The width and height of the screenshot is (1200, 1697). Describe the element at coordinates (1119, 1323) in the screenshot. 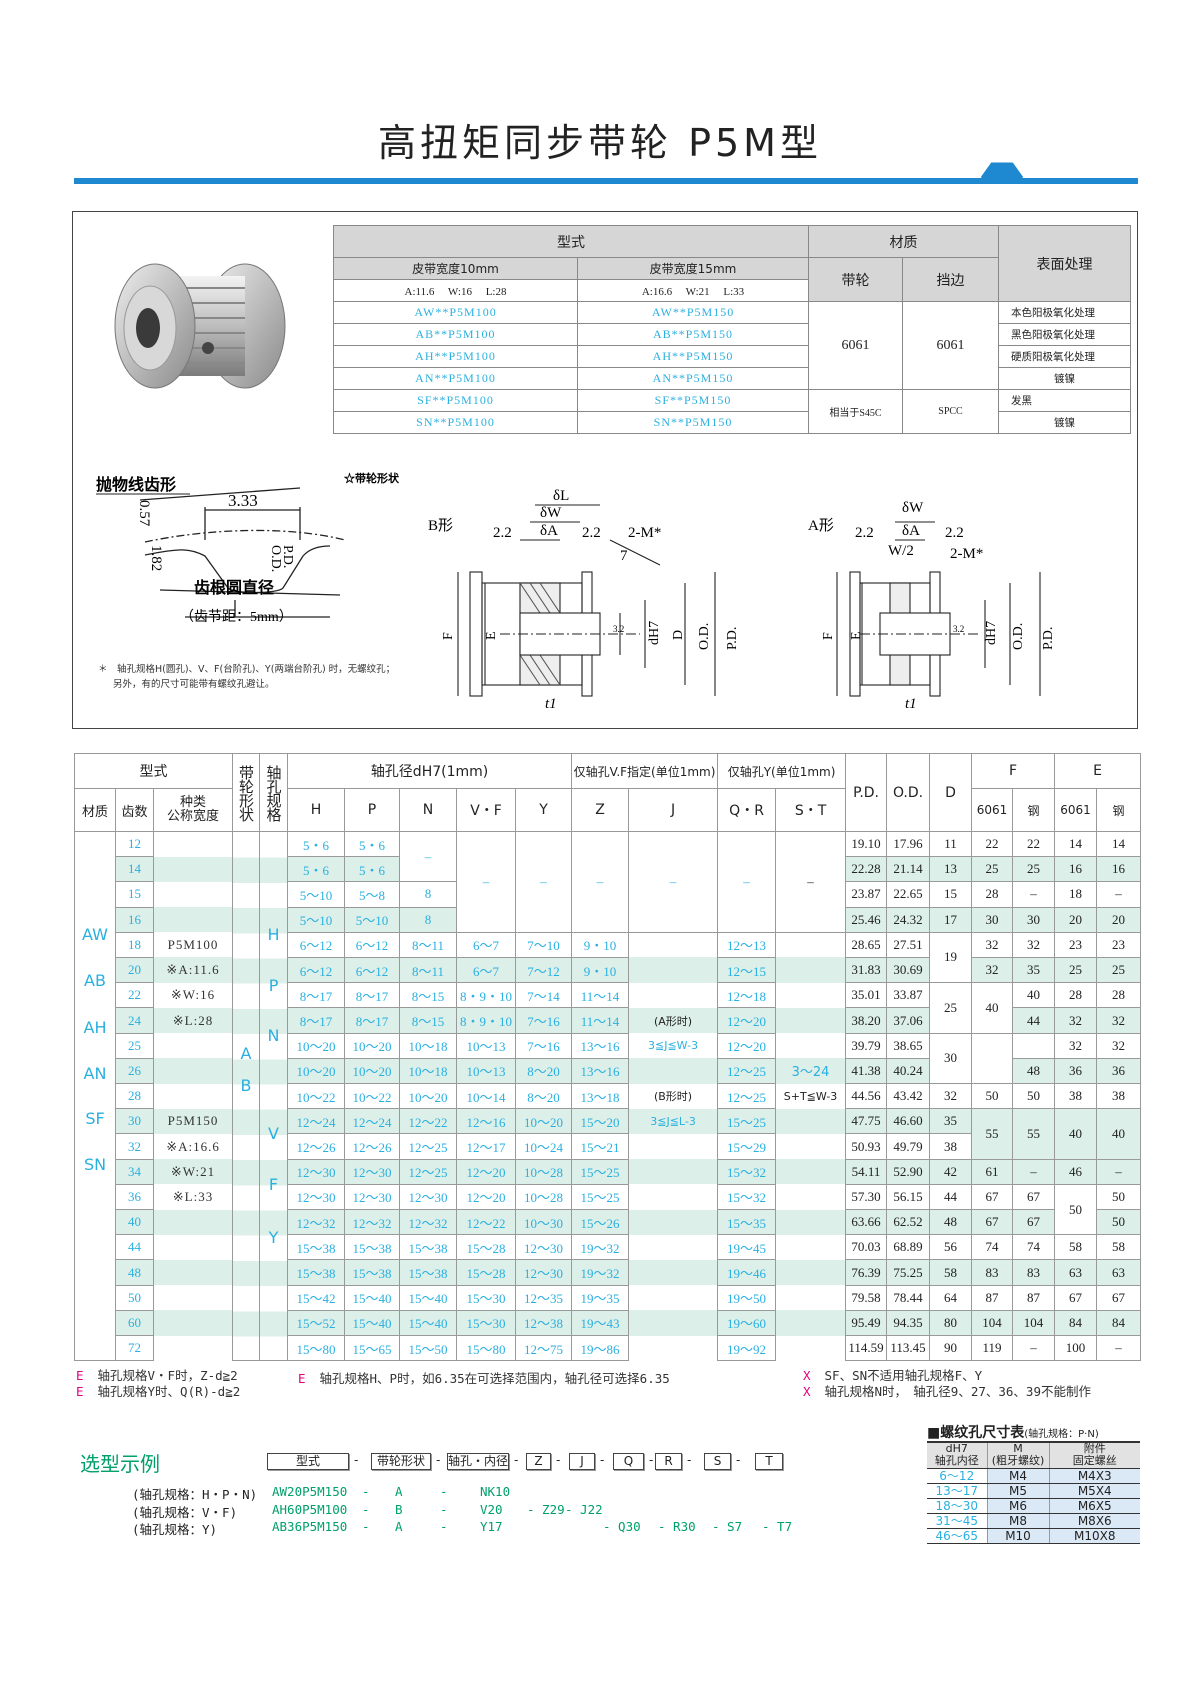

I see `cell-e-steel: 84` at that location.